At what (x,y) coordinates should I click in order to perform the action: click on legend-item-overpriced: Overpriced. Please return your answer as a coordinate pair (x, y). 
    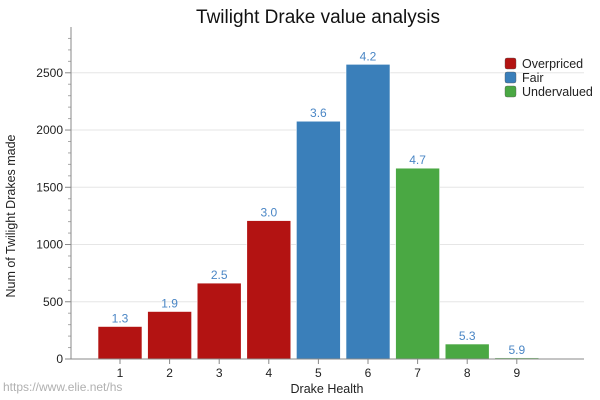
    Looking at the image, I should click on (543, 64).